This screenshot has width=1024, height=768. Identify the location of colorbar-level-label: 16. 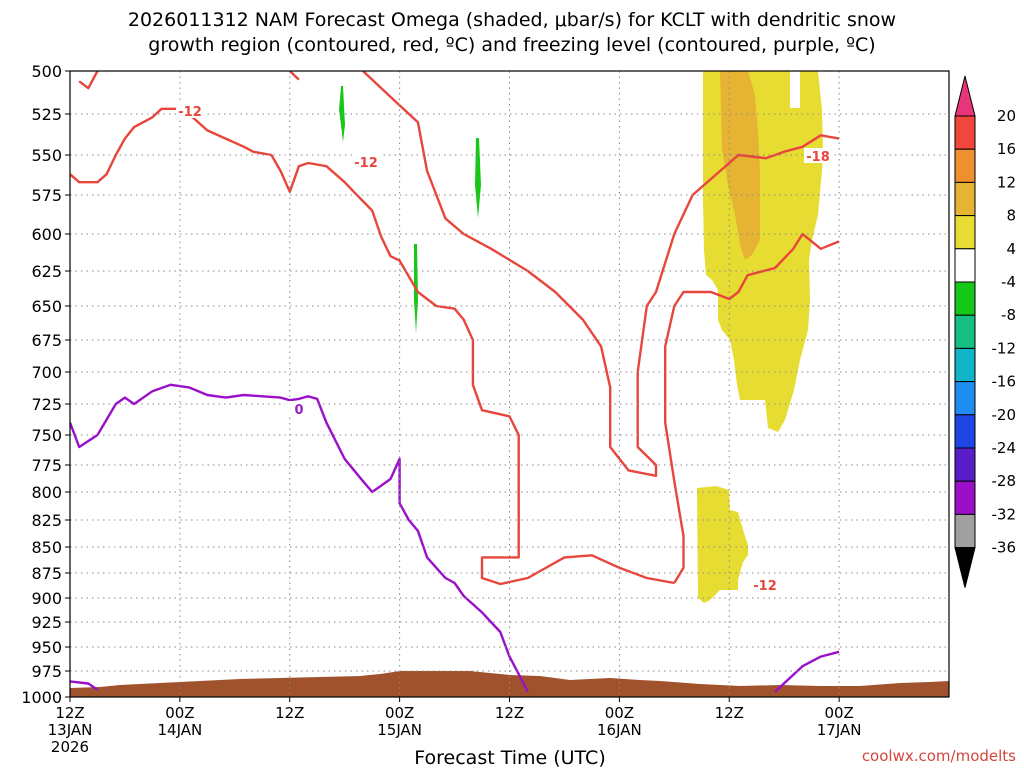
(1006, 149).